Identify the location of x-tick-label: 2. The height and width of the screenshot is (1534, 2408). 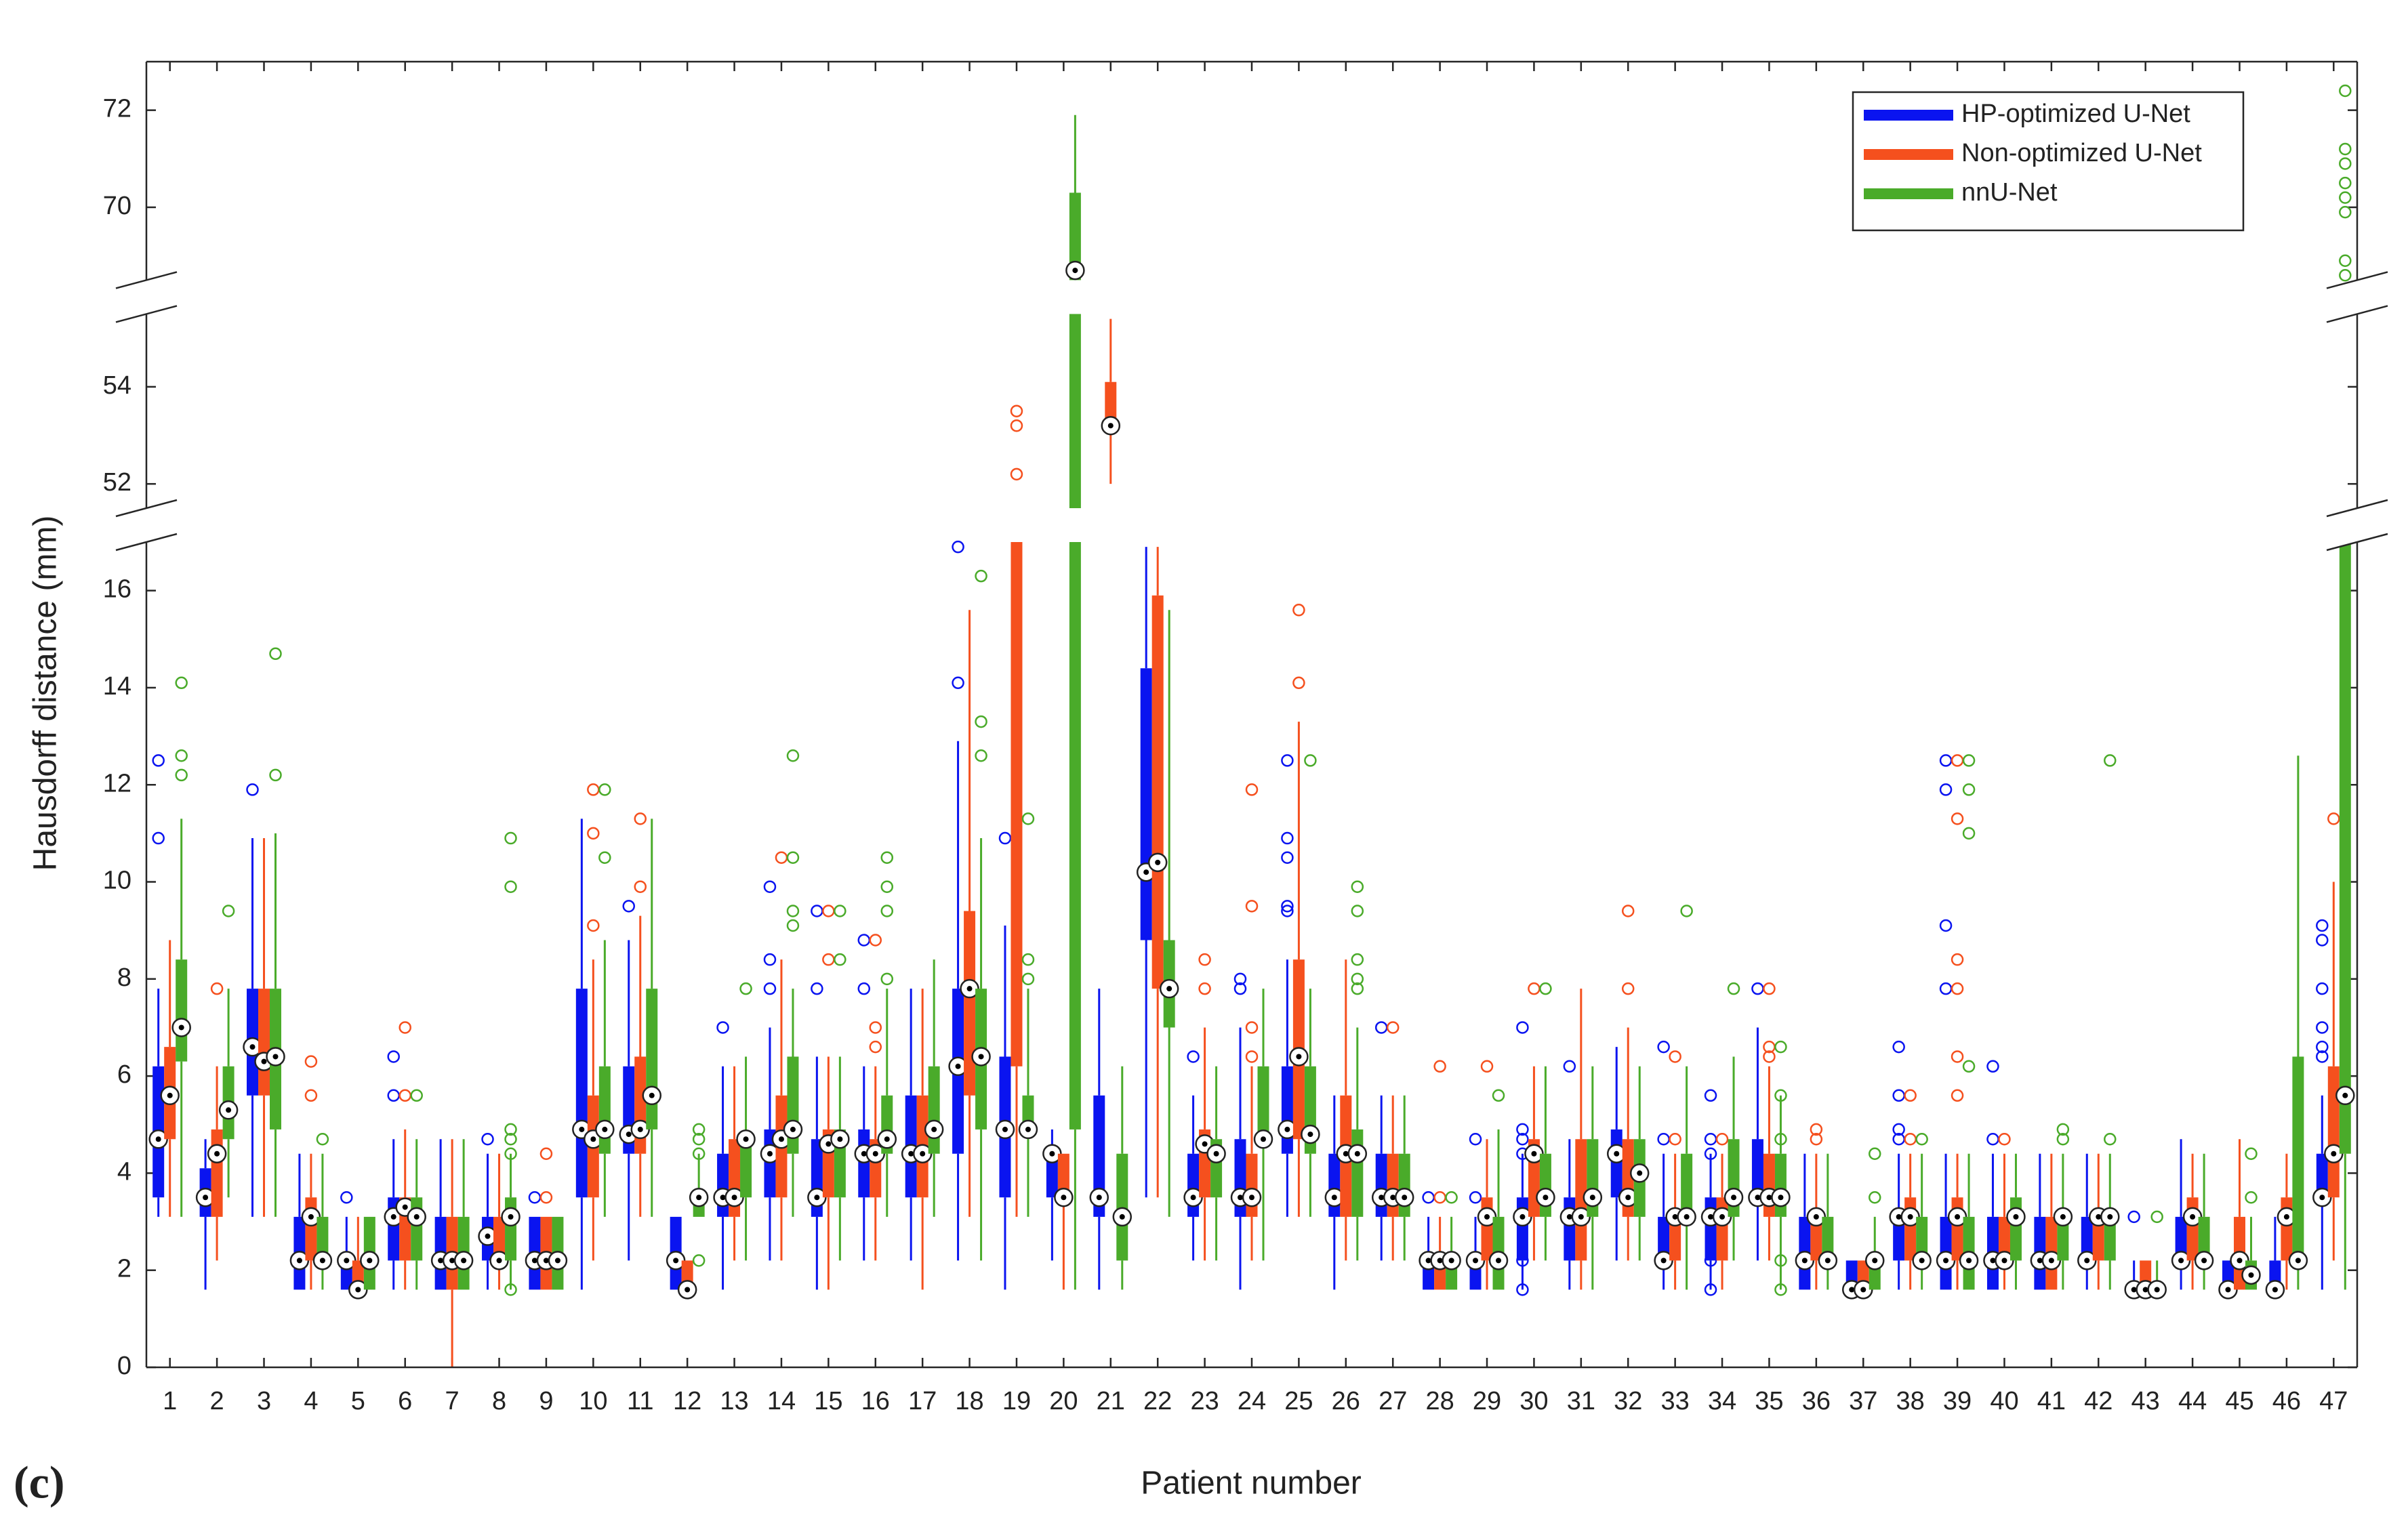
(217, 1401).